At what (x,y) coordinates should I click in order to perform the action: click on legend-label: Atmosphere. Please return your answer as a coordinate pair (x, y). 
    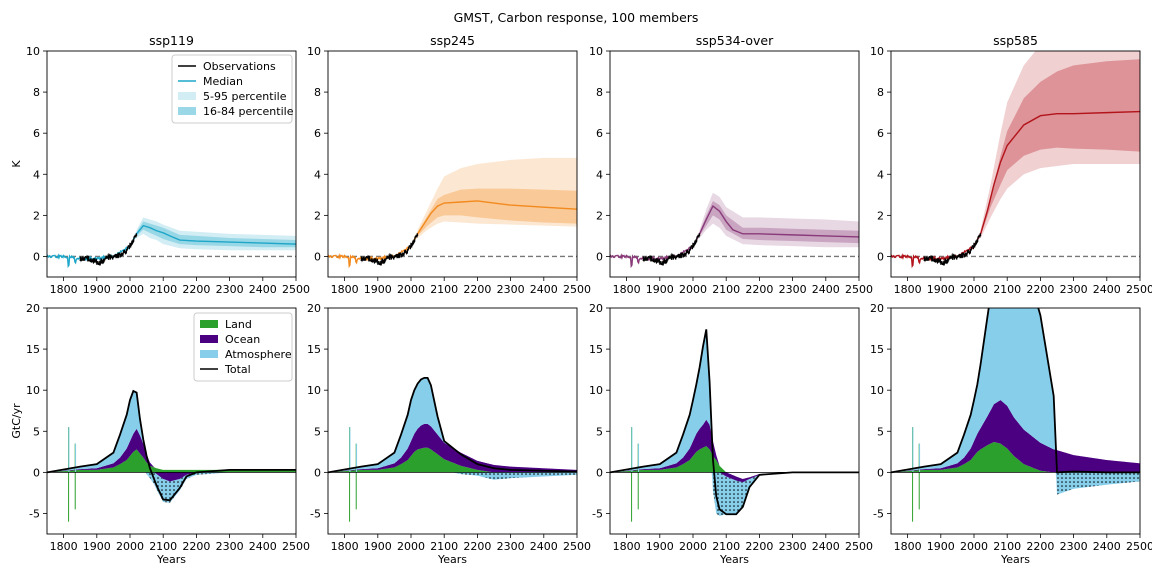
    Looking at the image, I should click on (258, 354).